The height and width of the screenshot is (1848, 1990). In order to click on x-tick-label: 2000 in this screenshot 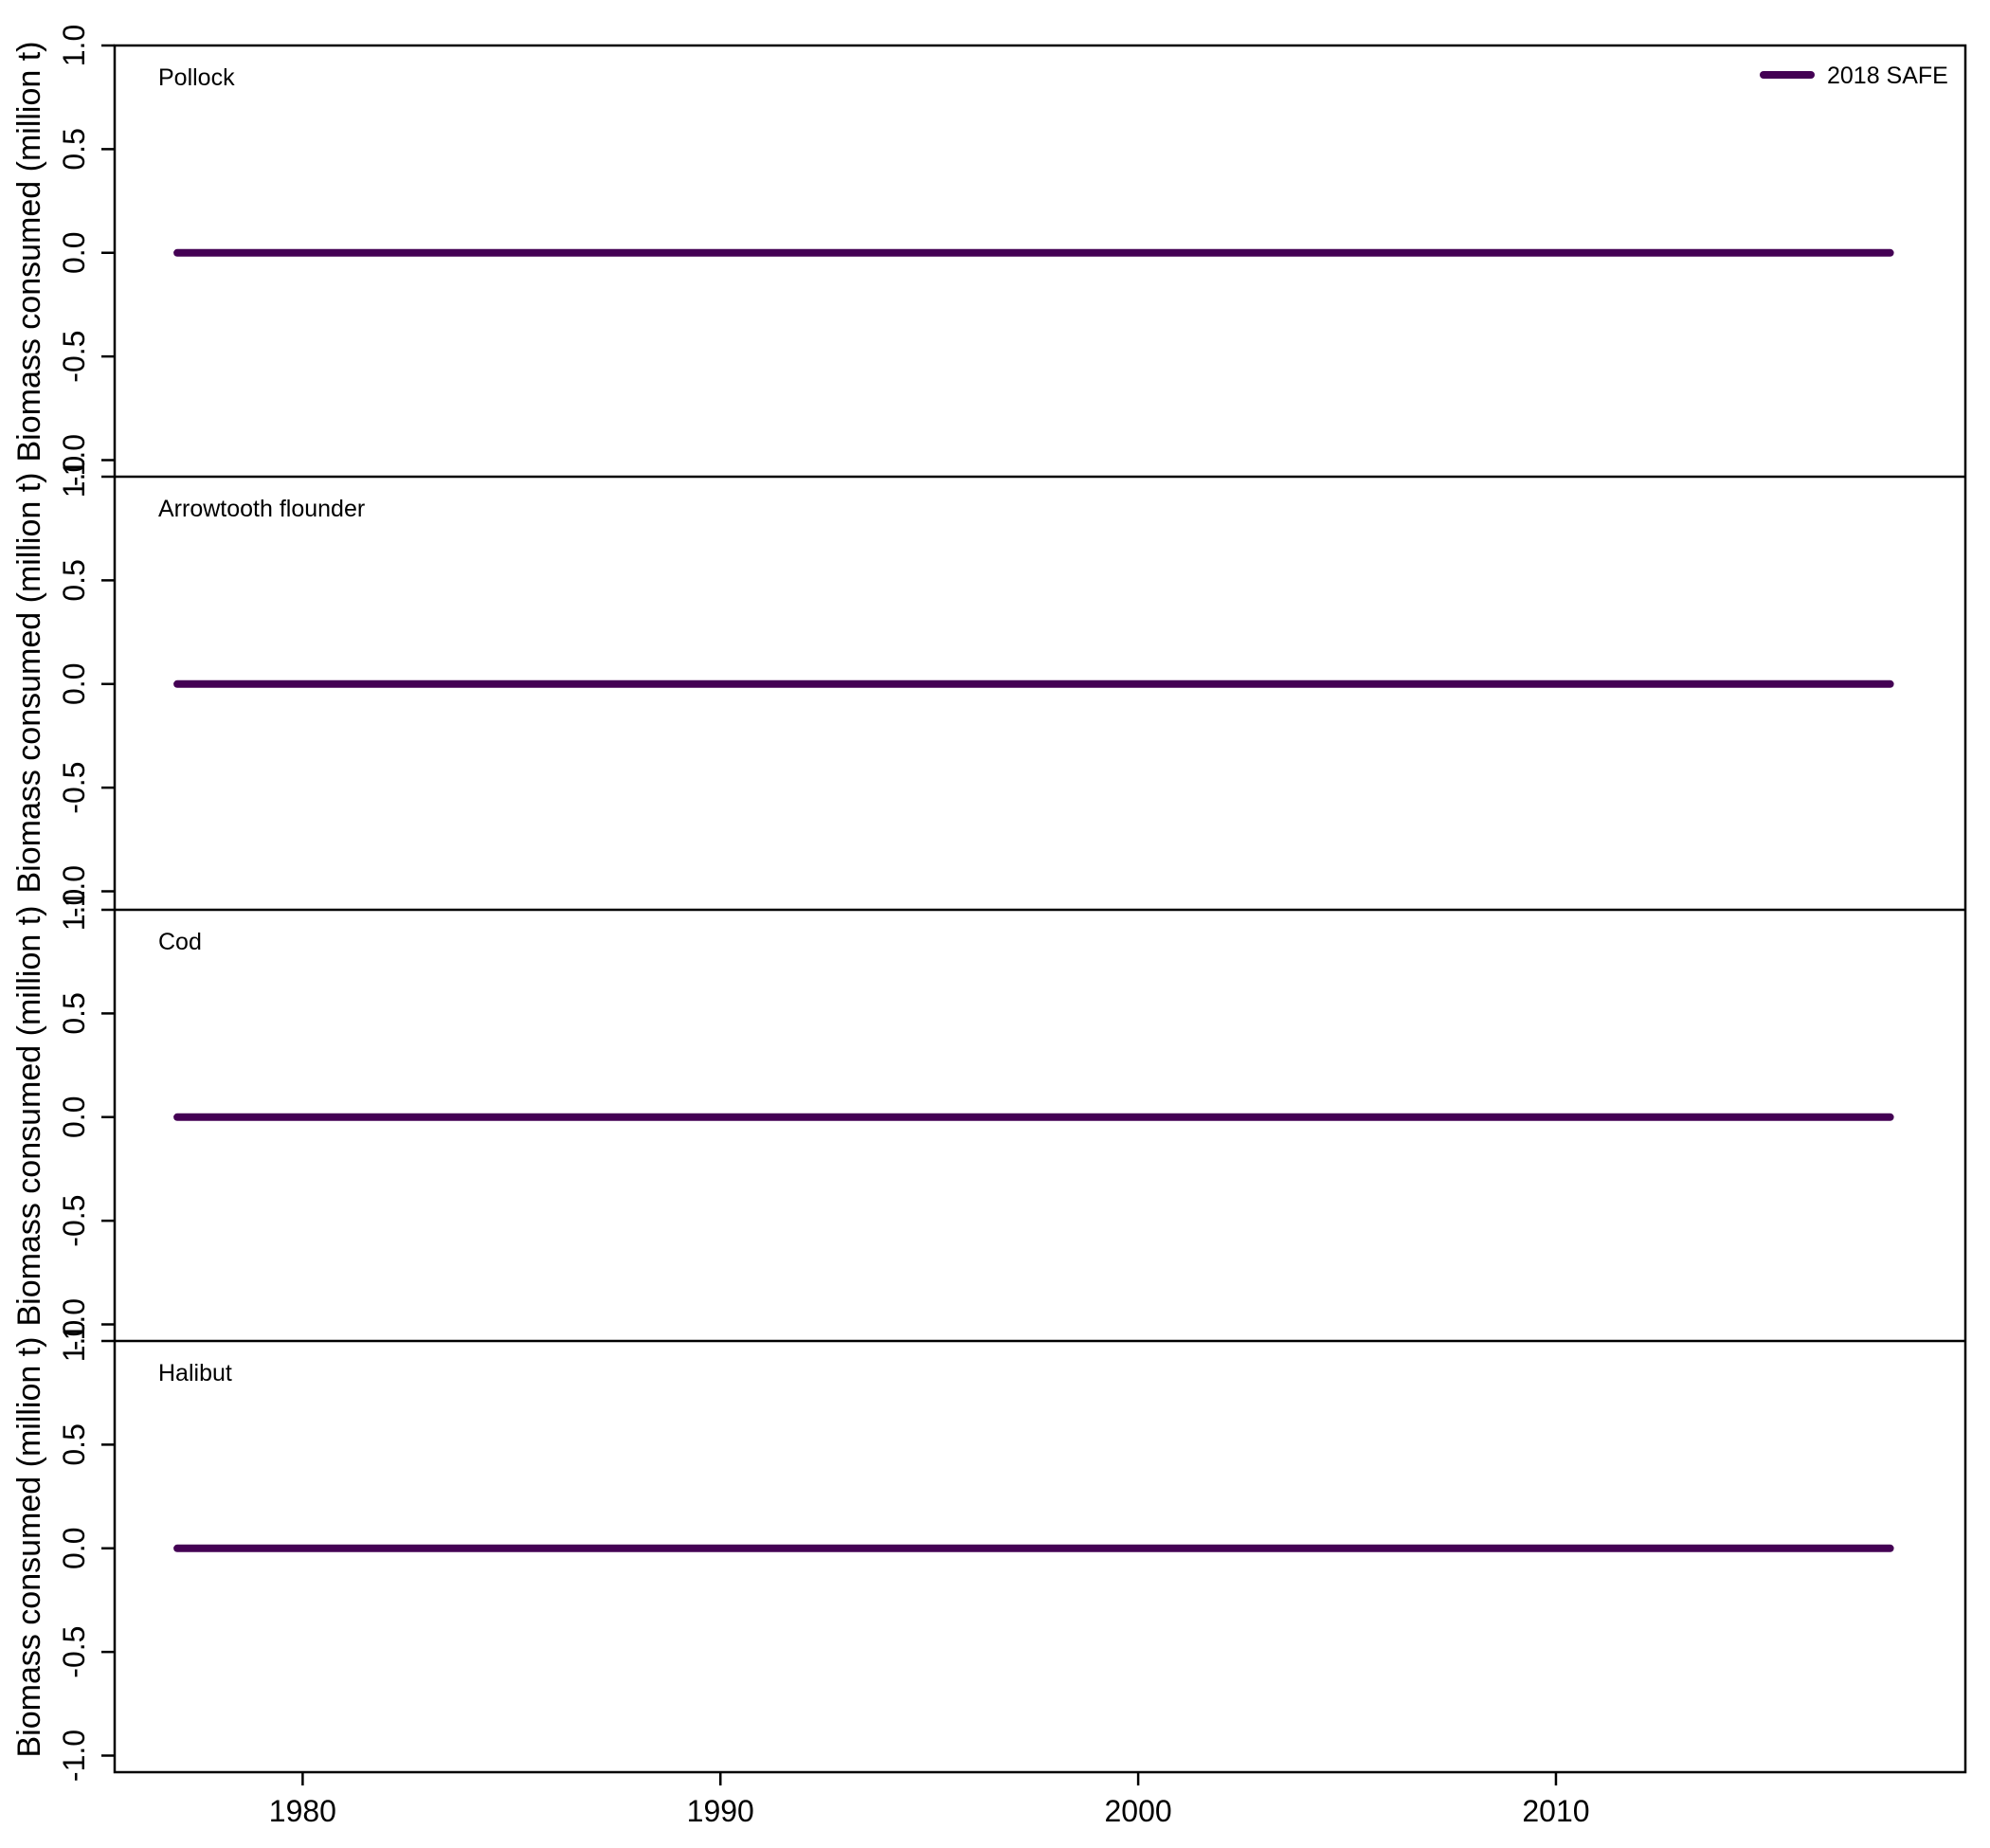, I will do `click(1138, 1811)`.